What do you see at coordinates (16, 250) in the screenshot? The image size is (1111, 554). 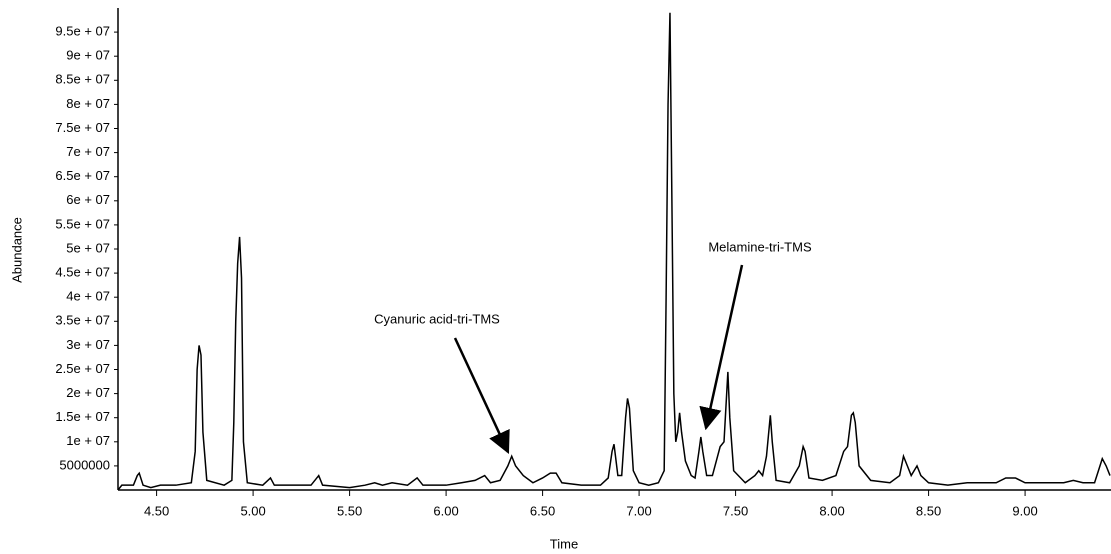 I see `y-axis-label: Abundance` at bounding box center [16, 250].